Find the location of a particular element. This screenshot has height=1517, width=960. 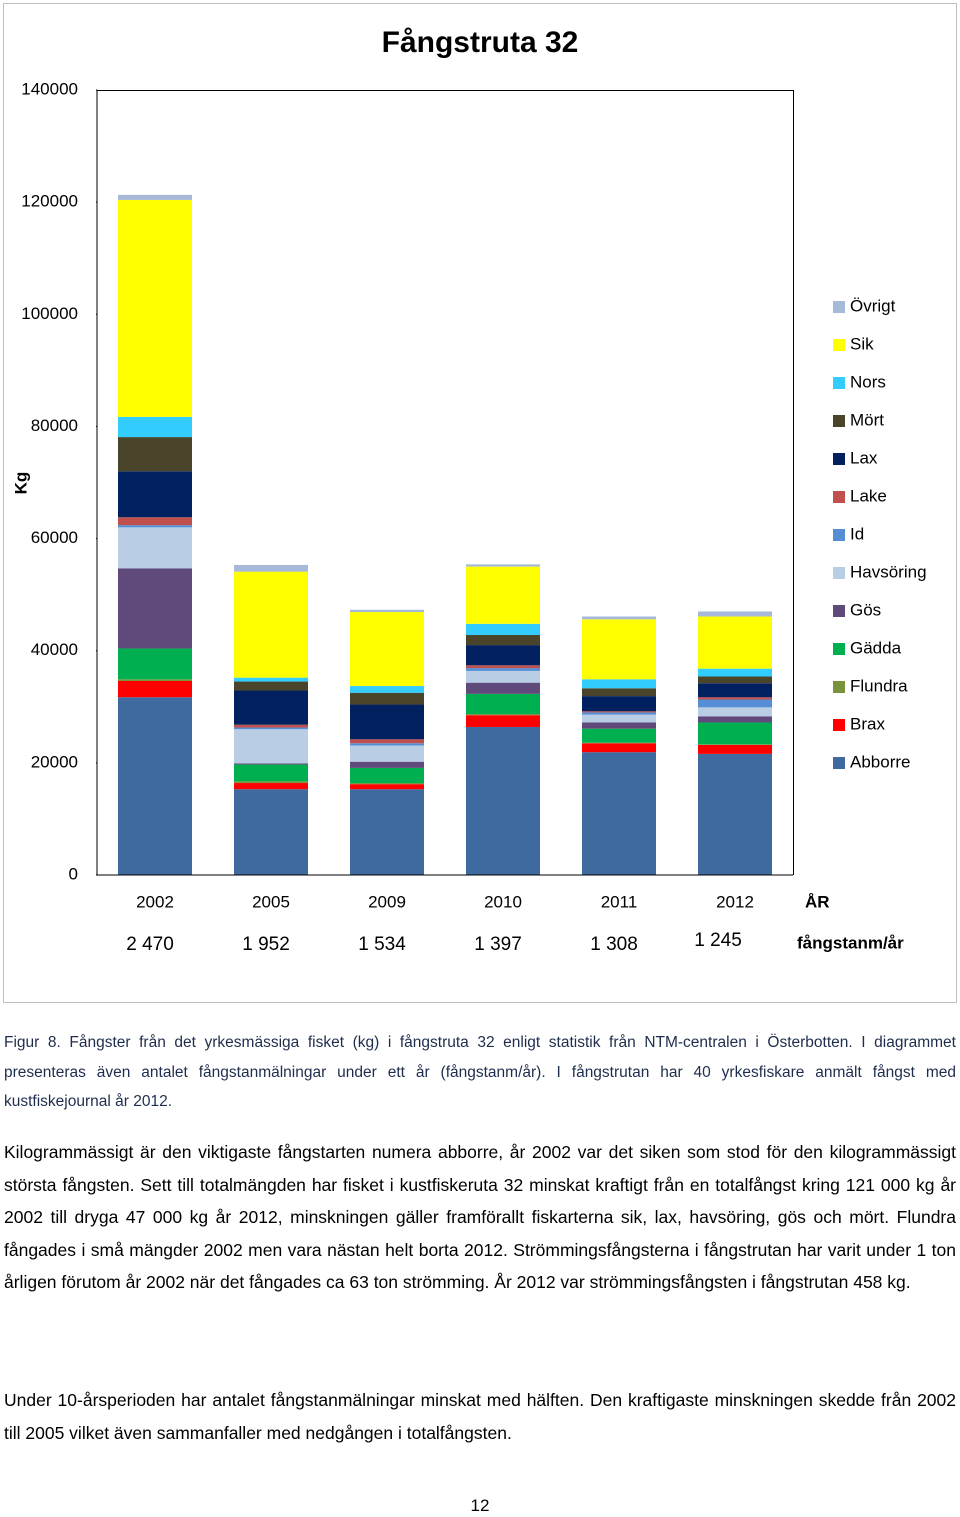

y-tick-label: 100000 is located at coordinates (49, 313).